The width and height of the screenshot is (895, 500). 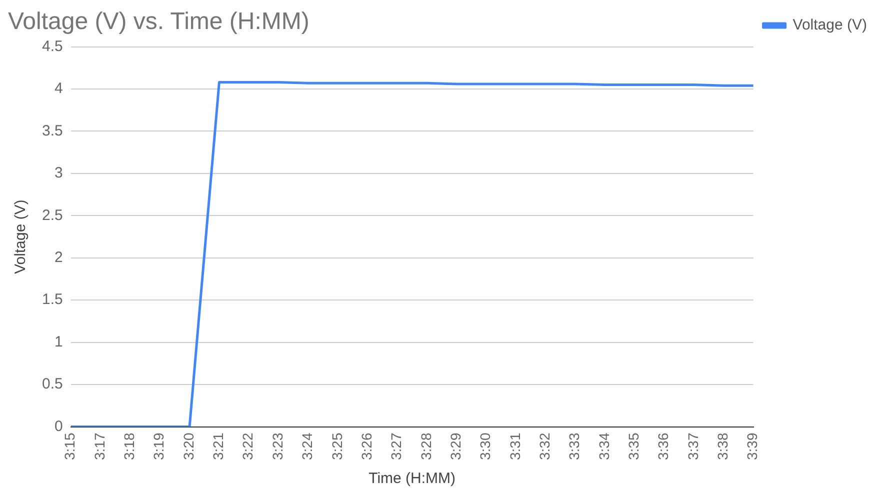 What do you see at coordinates (692, 446) in the screenshot?
I see `x-tick-label: 3:37` at bounding box center [692, 446].